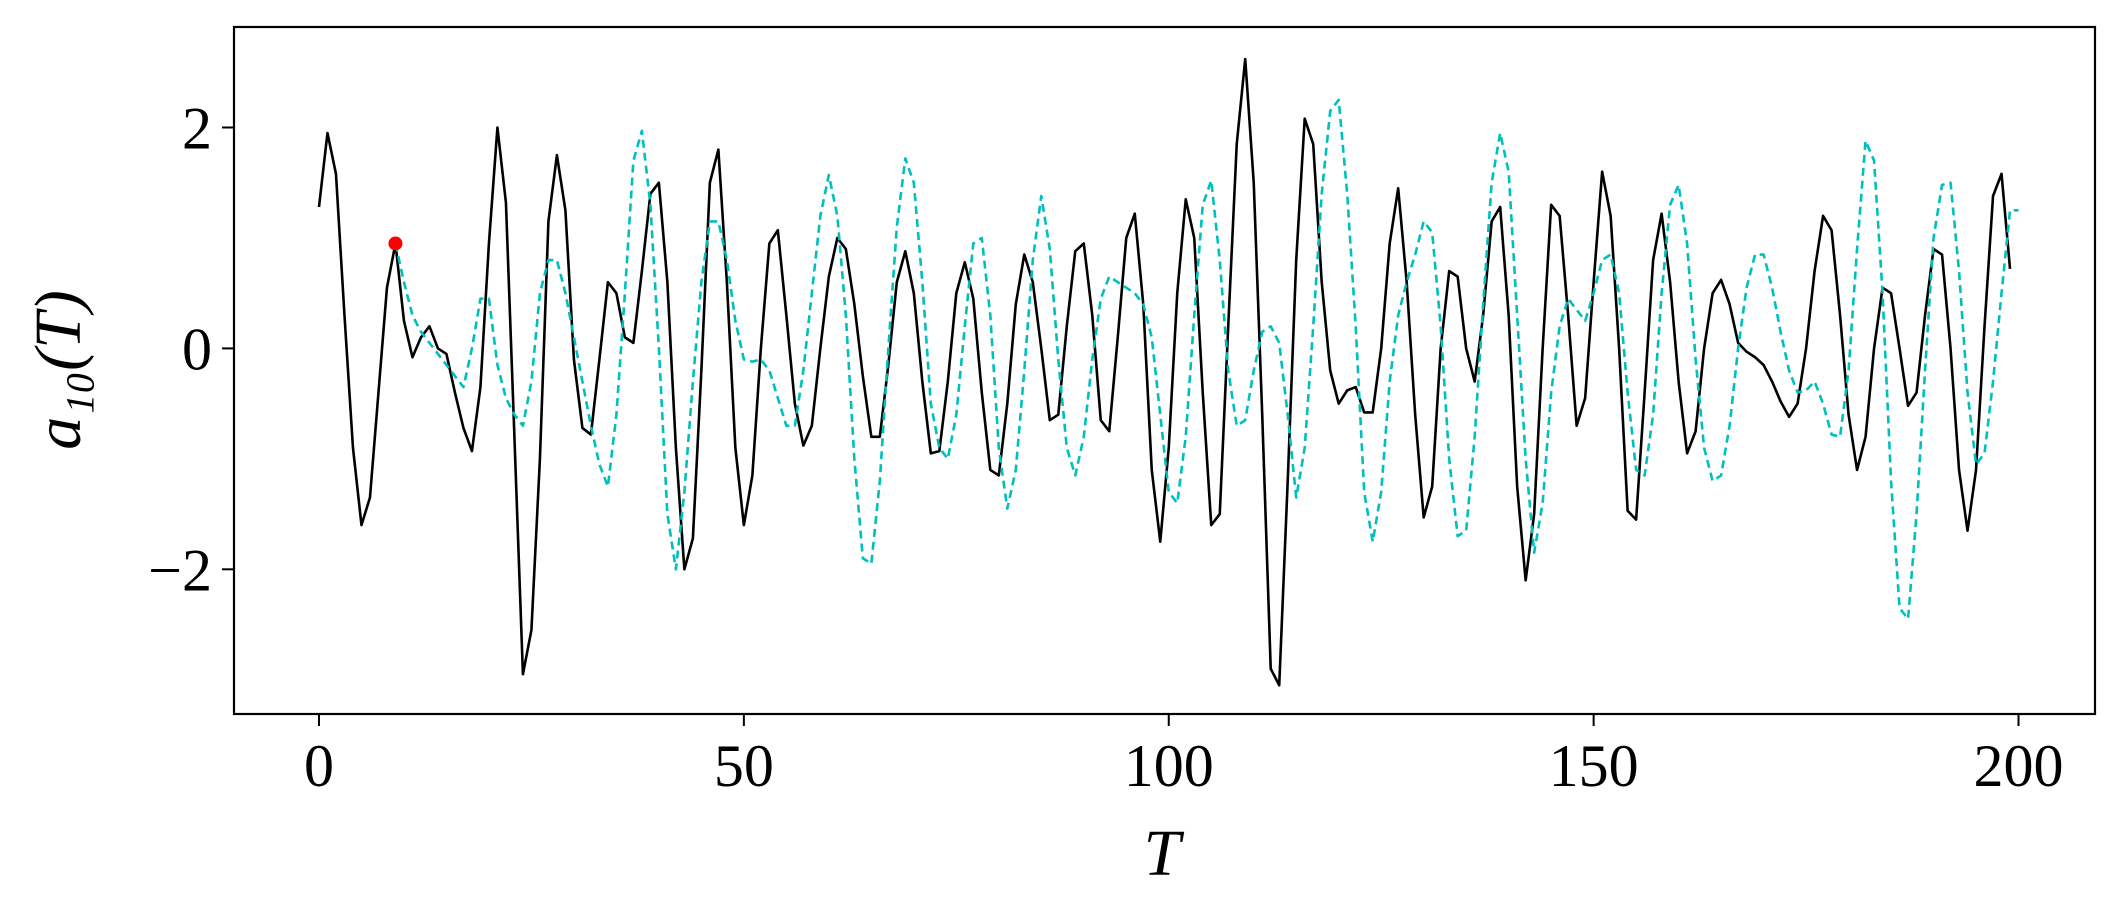 Image resolution: width=2123 pixels, height=922 pixels. I want to click on x-tick-label: 100, so click(1169, 766).